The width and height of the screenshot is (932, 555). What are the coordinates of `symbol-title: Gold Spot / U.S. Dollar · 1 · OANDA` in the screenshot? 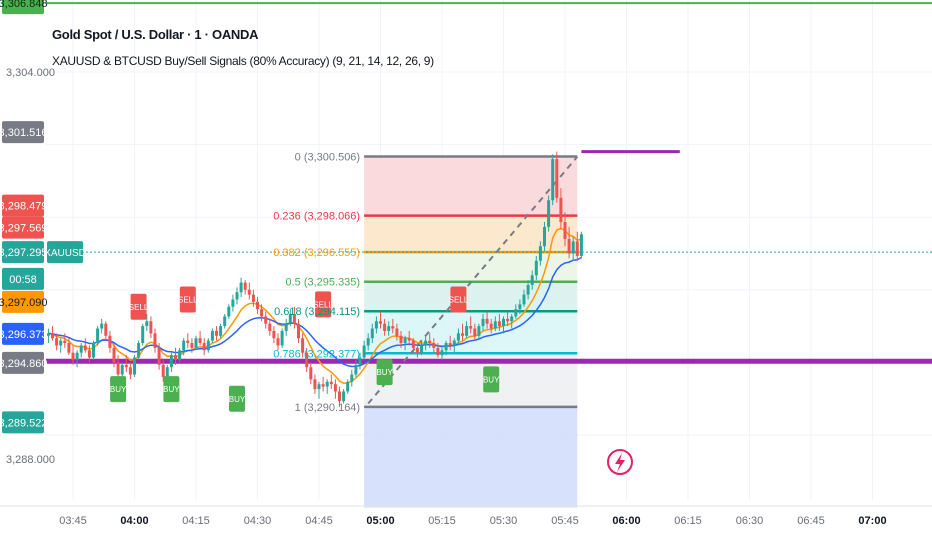 It's located at (155, 34).